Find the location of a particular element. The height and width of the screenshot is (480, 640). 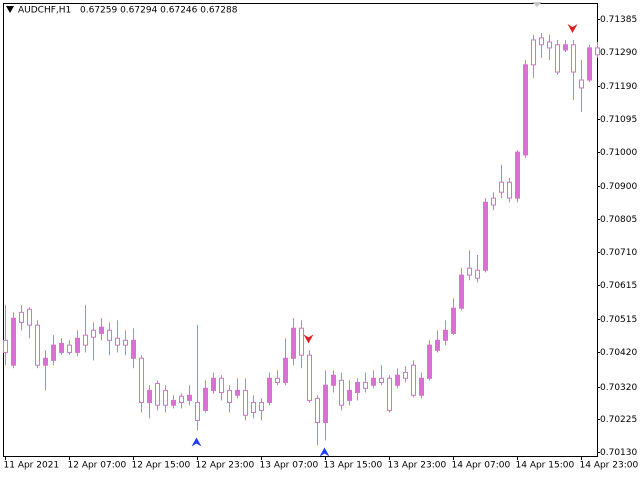

y-tick-label: 0.71190 is located at coordinates (618, 87).